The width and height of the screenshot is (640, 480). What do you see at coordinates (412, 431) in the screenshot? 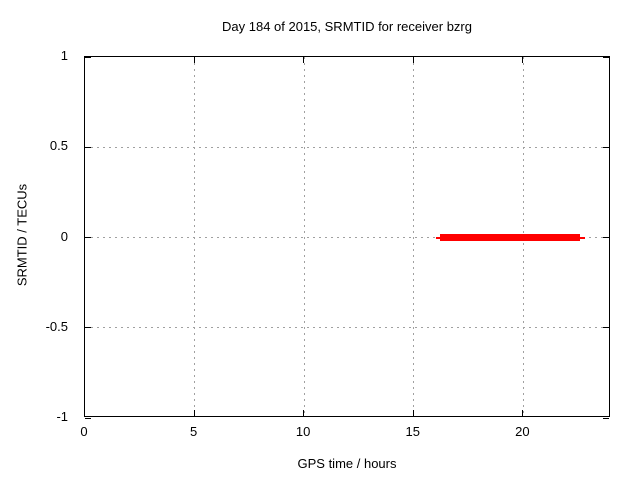
I see `x-tick-label: 15` at bounding box center [412, 431].